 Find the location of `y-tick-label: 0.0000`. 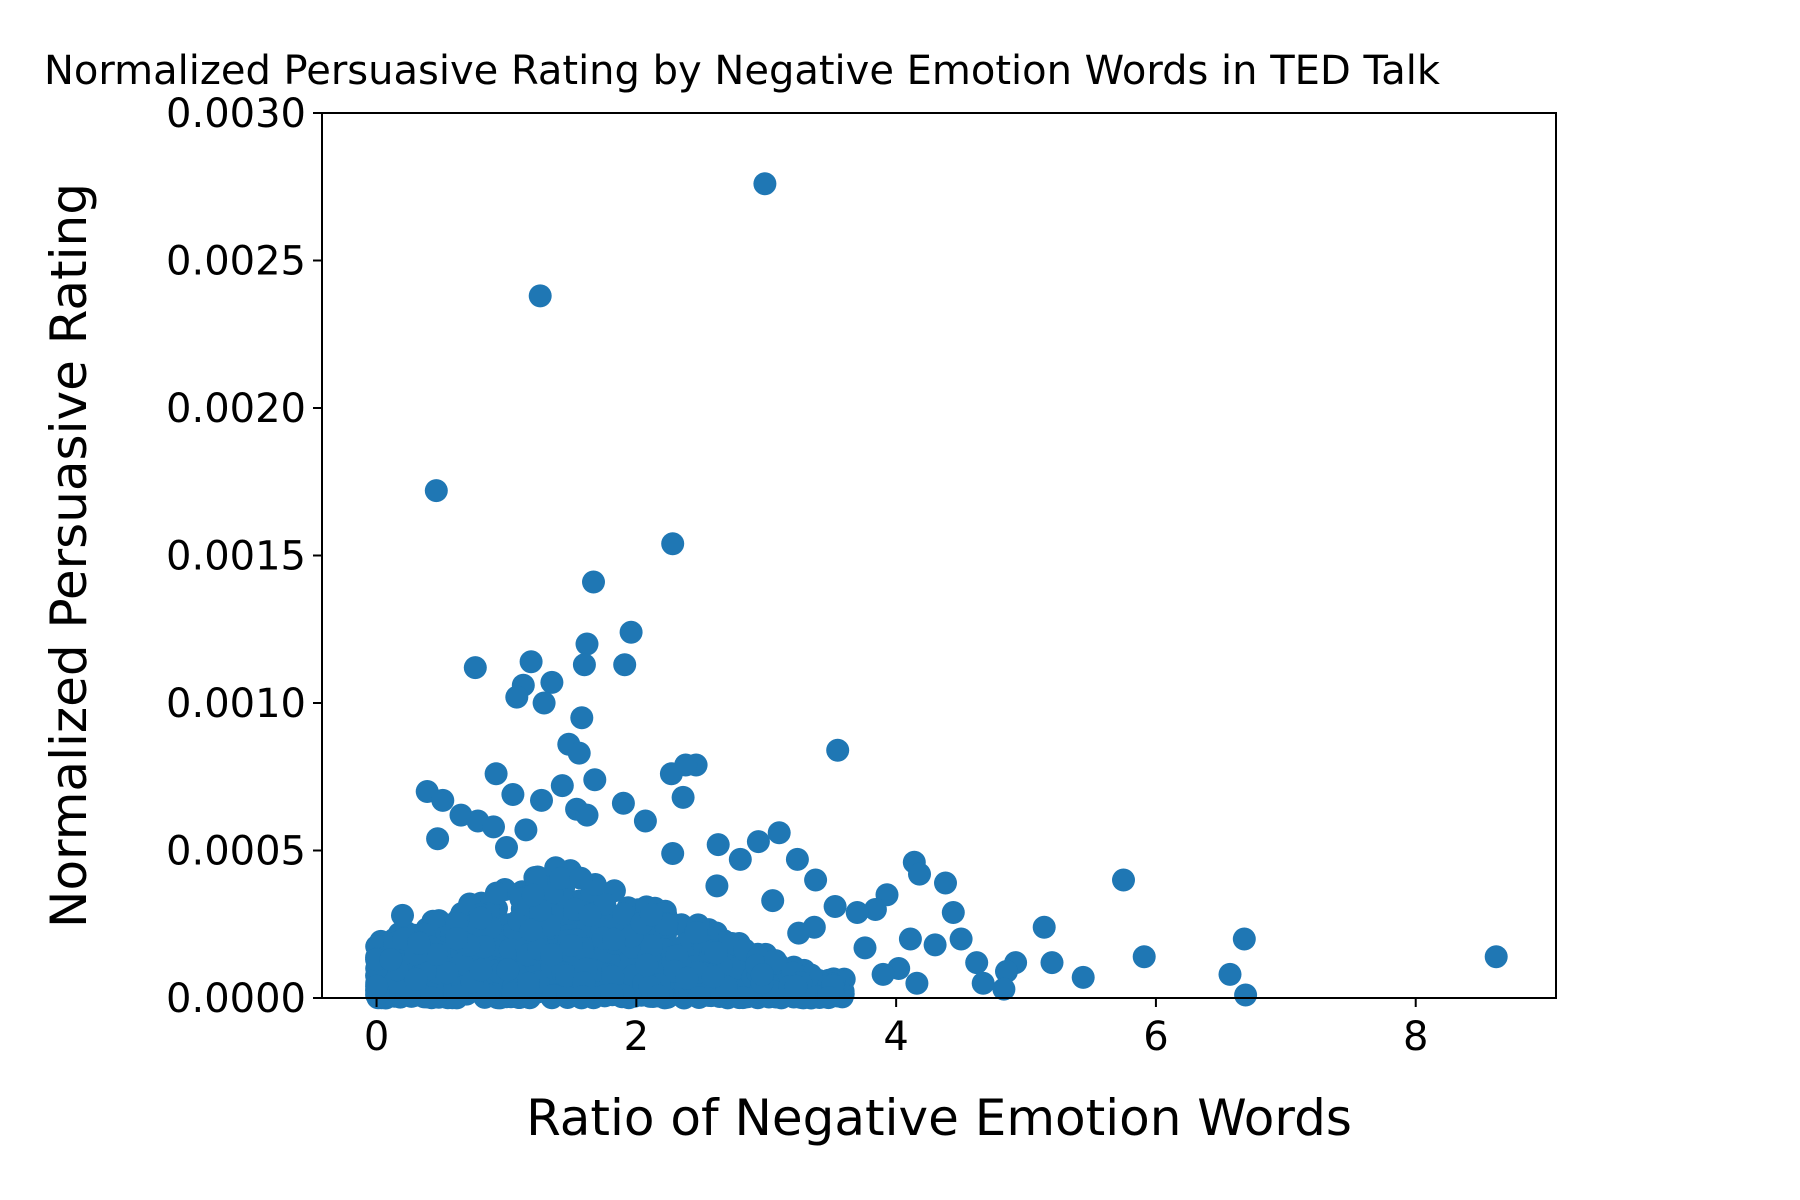

y-tick-label: 0.0000 is located at coordinates (236, 999).